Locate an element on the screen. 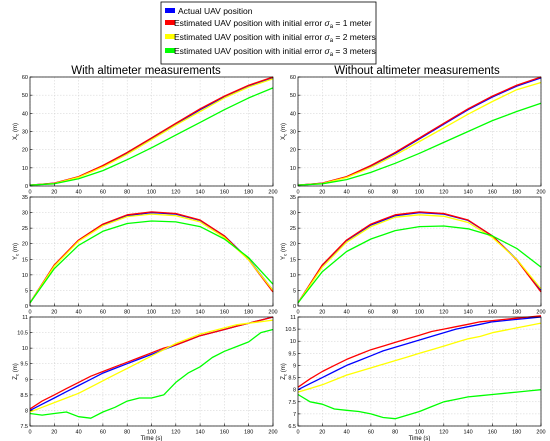 The height and width of the screenshot is (441, 550). y-tick-label: 6.5 is located at coordinates (292, 427).